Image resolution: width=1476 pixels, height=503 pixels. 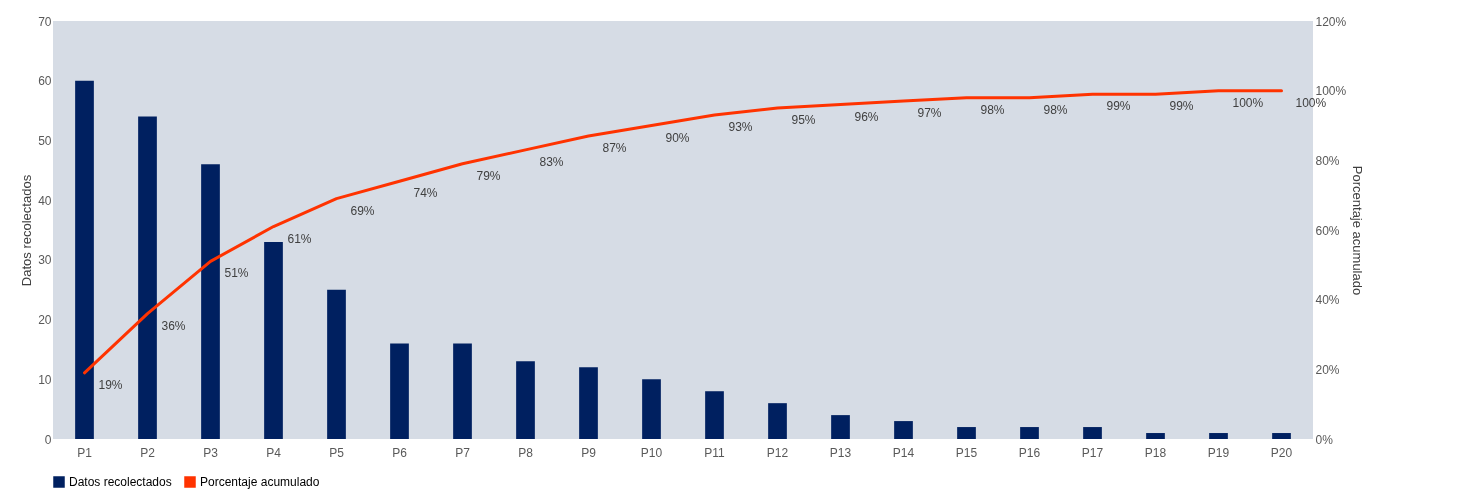 What do you see at coordinates (211, 452) in the screenshot?
I see `x-tick-label: P3` at bounding box center [211, 452].